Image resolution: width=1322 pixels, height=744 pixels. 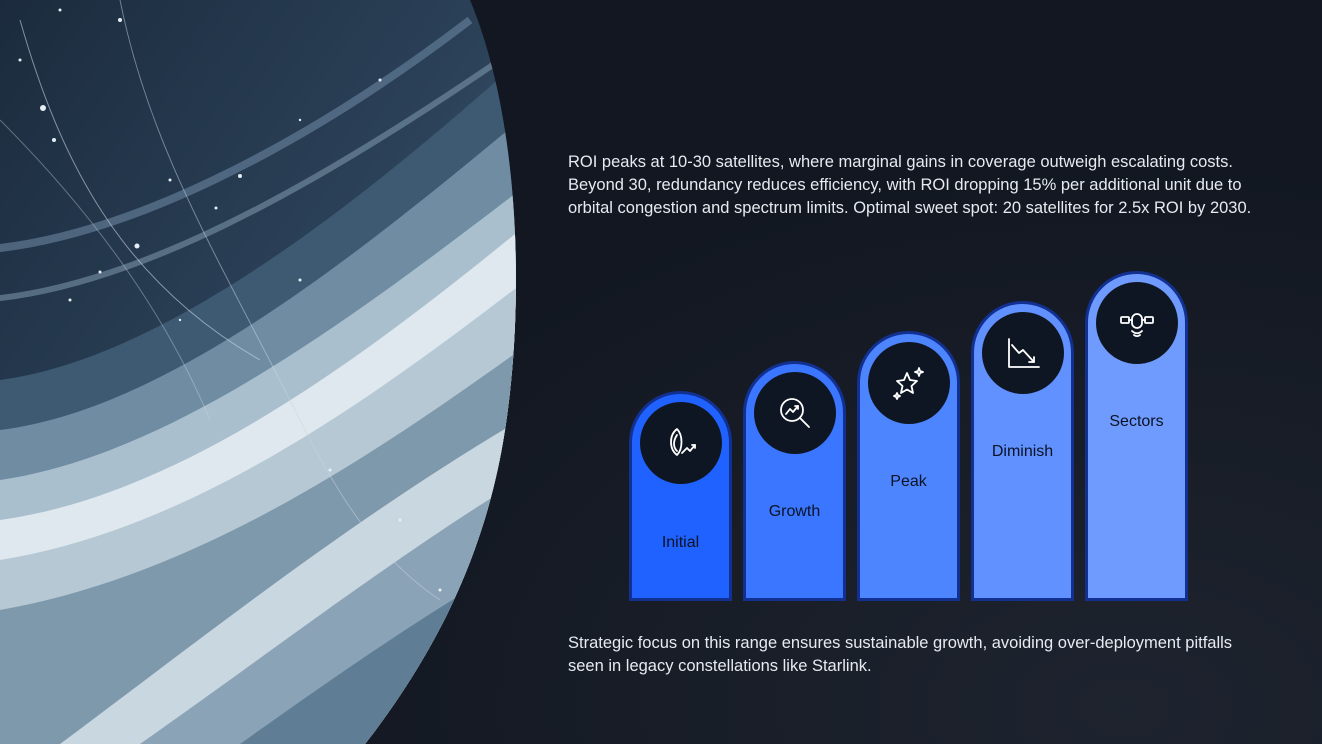 I want to click on stage-label: Initial, so click(x=680, y=542).